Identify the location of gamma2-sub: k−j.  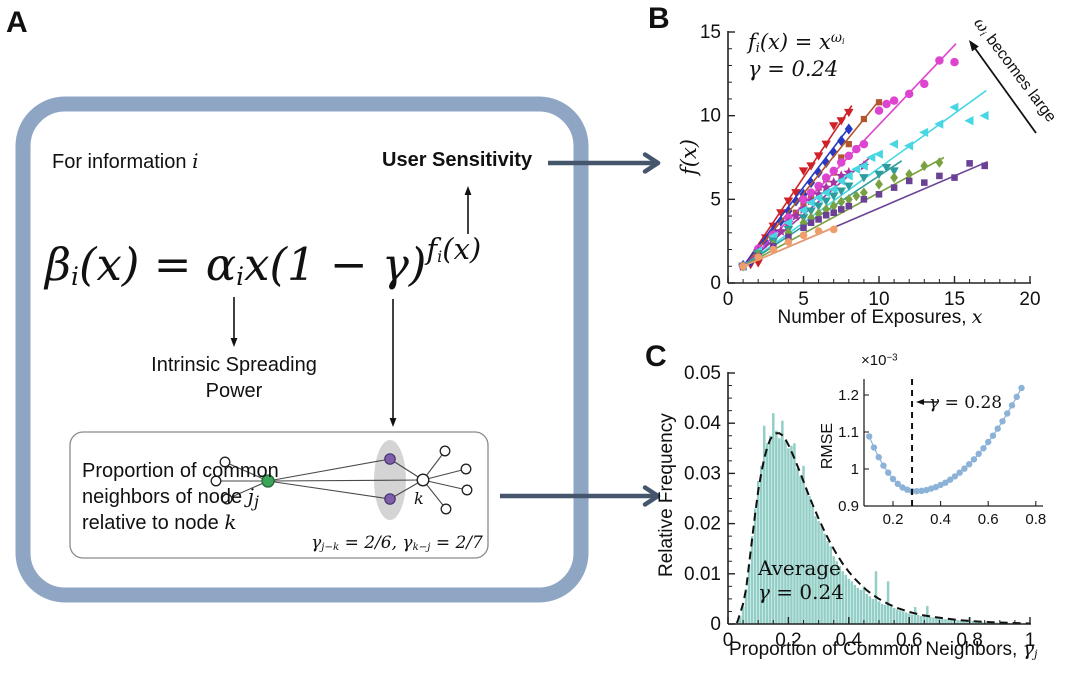
(421, 548).